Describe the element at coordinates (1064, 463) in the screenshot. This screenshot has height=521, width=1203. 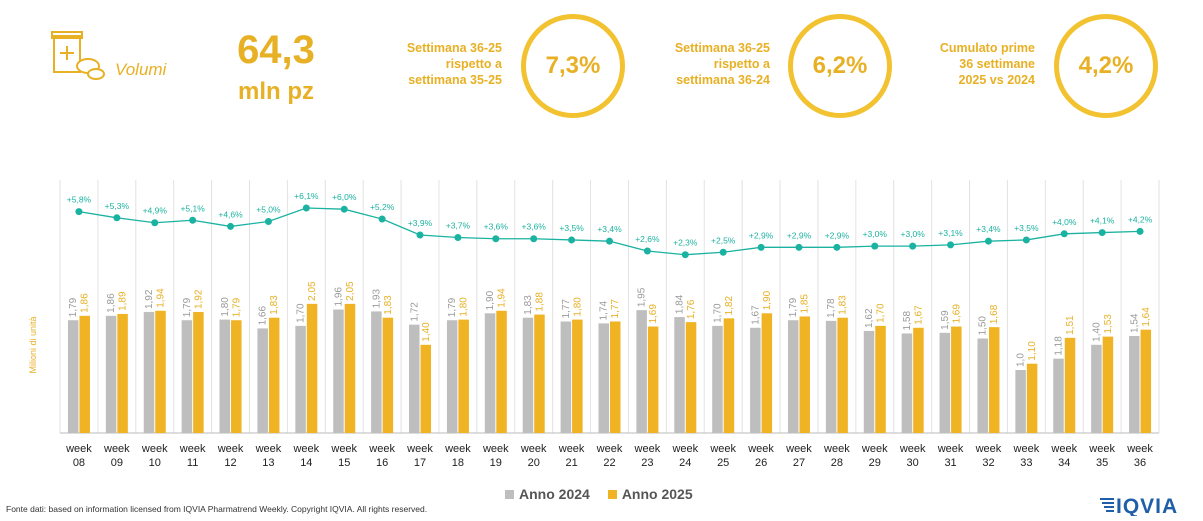
I see `x-tick-label: 34` at that location.